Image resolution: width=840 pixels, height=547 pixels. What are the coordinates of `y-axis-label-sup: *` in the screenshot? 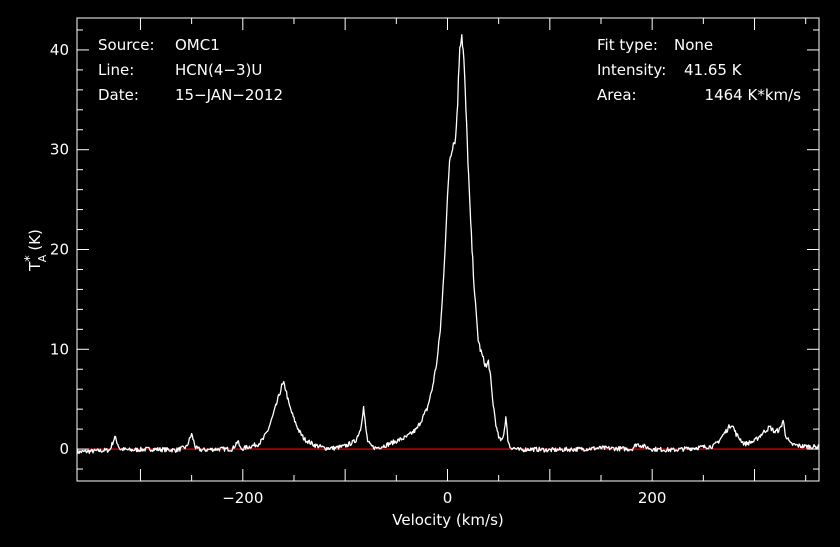 It's located at (30, 258).